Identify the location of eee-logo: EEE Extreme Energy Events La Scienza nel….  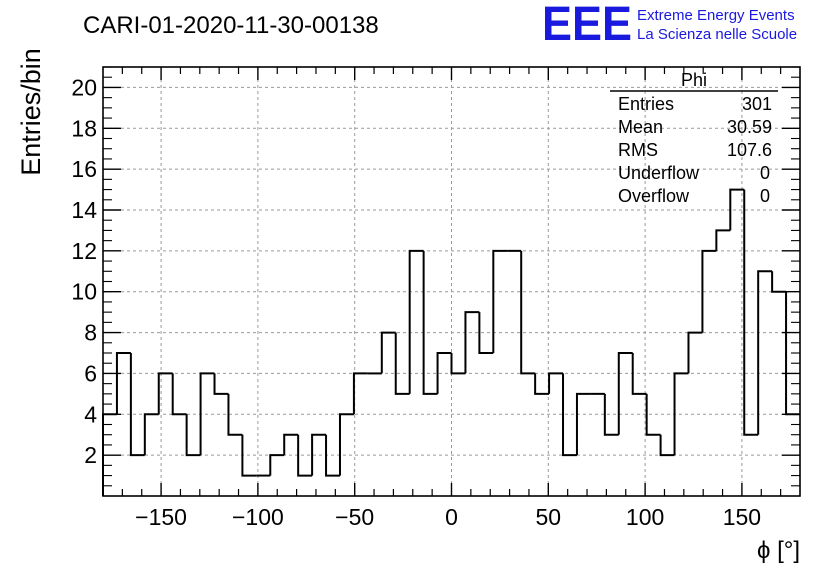
(669, 25).